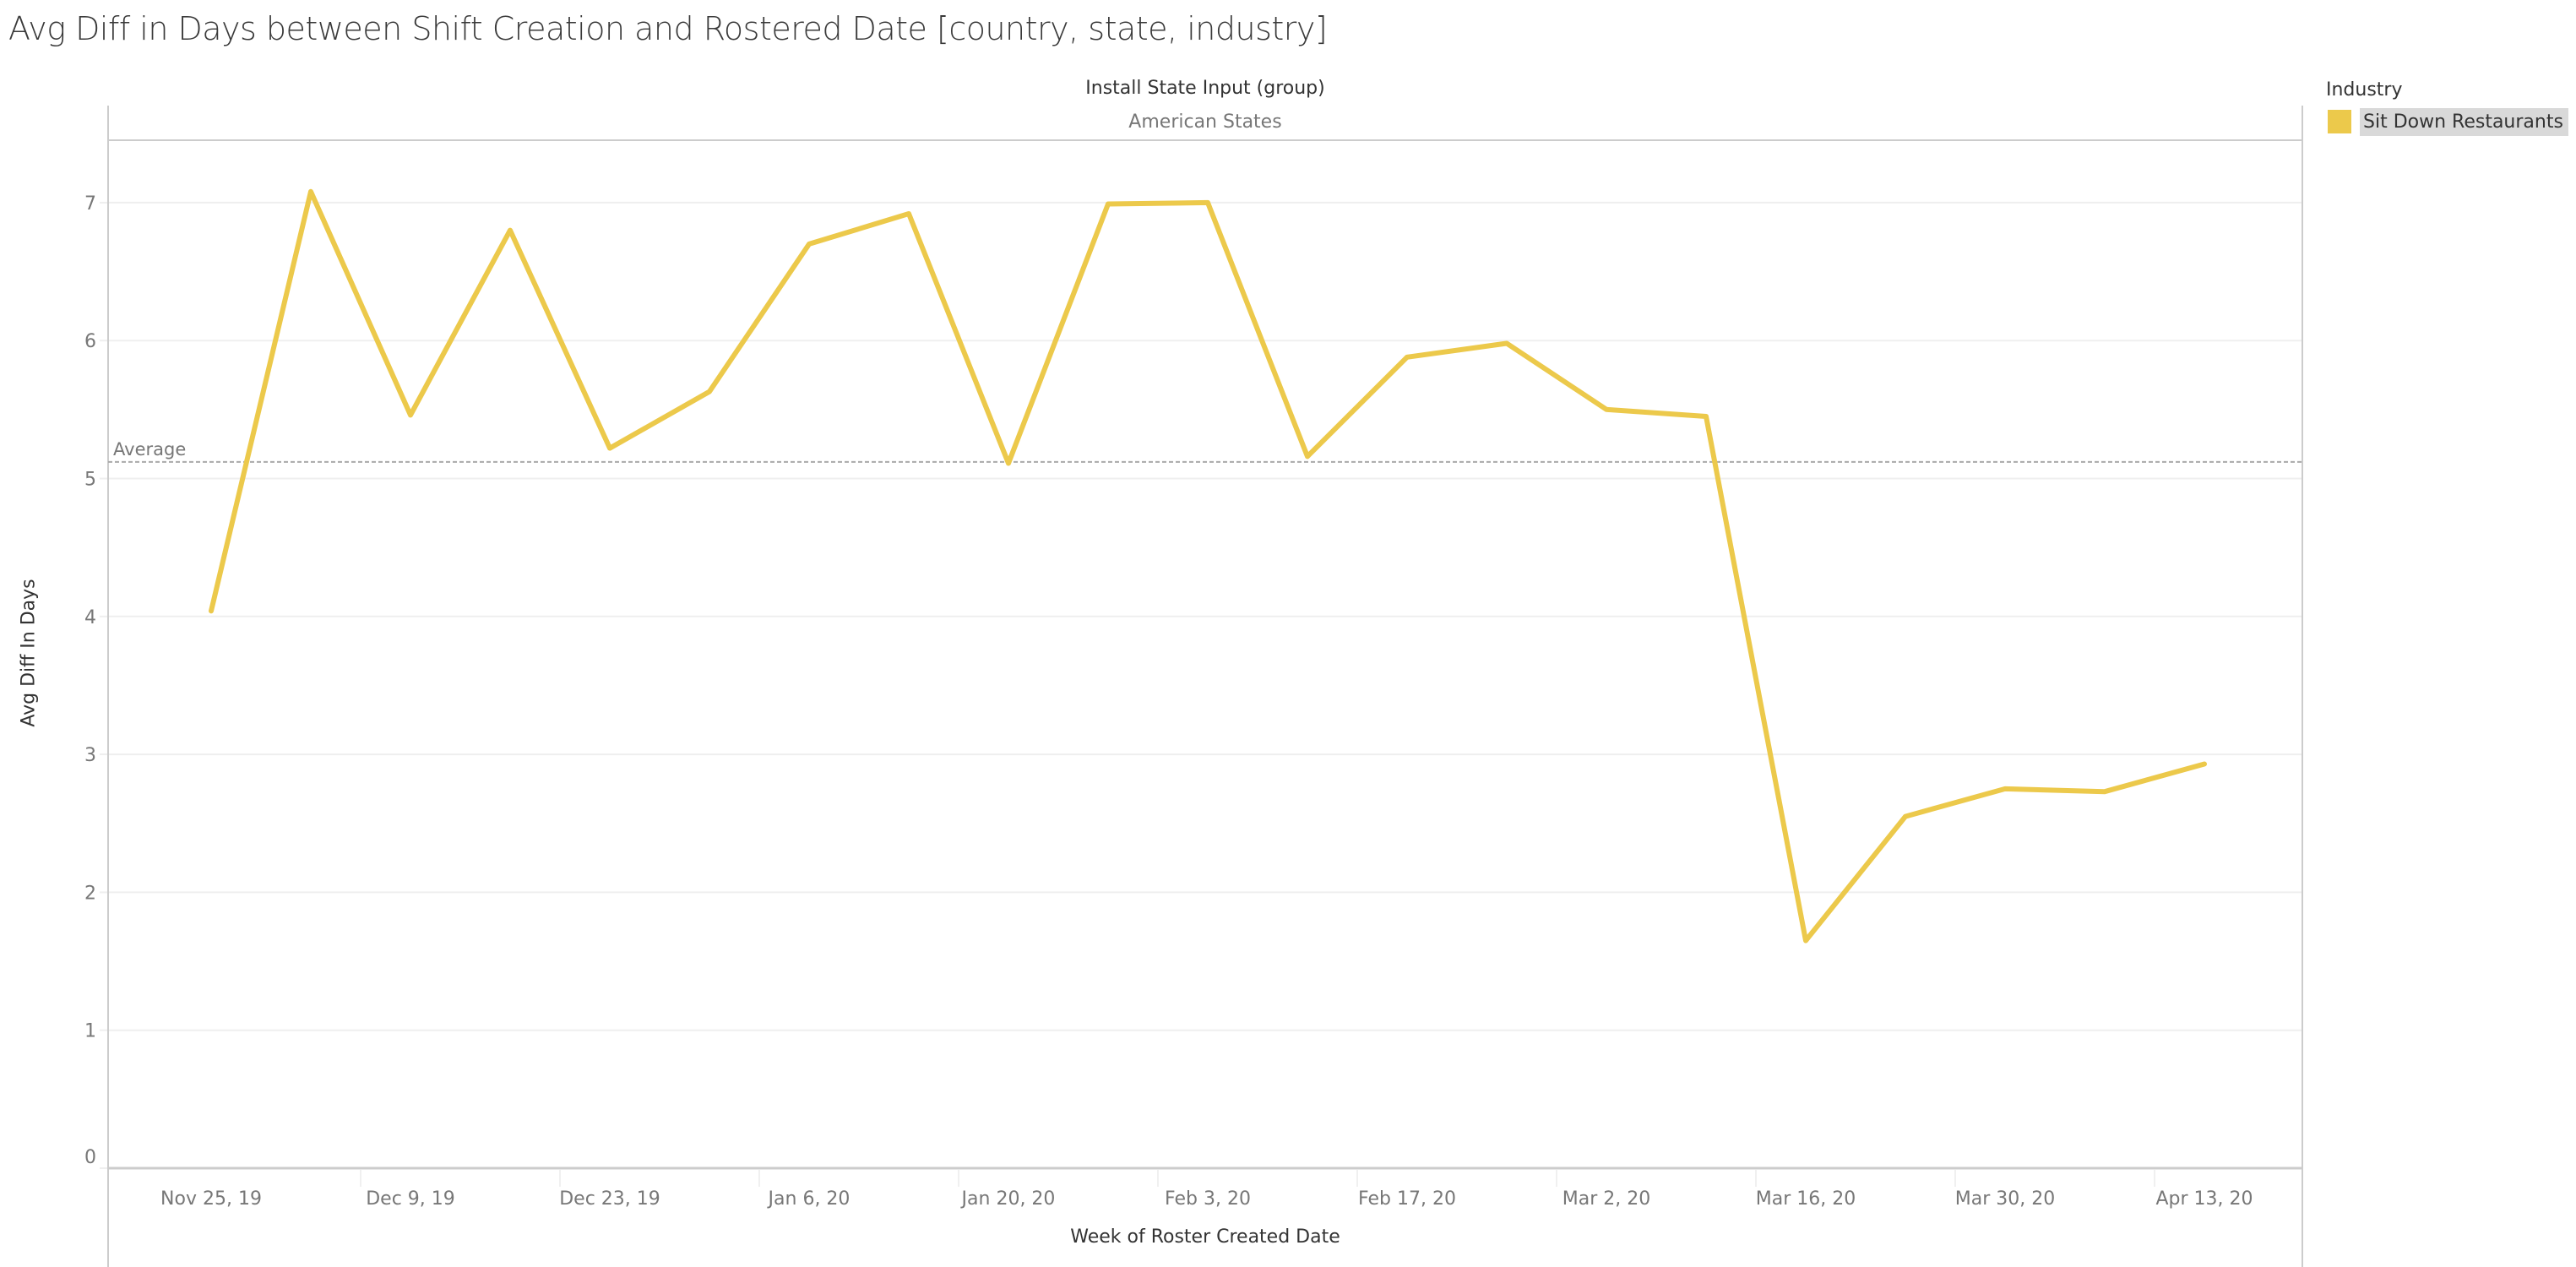 Image resolution: width=2576 pixels, height=1267 pixels. Describe the element at coordinates (90, 480) in the screenshot. I see `y-tick-label: 5` at that location.